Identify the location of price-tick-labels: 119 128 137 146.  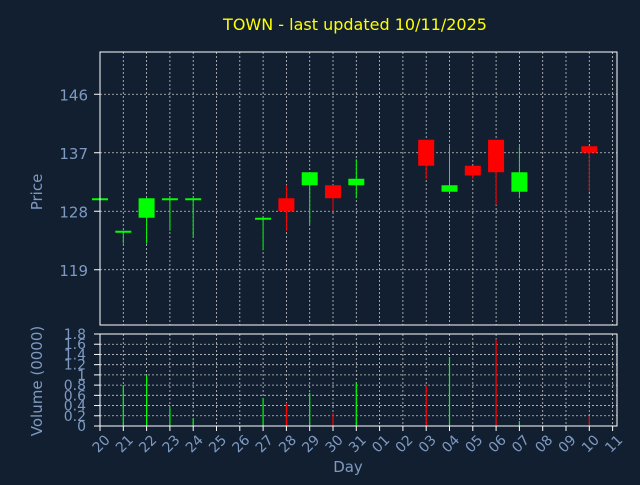
(79, 183).